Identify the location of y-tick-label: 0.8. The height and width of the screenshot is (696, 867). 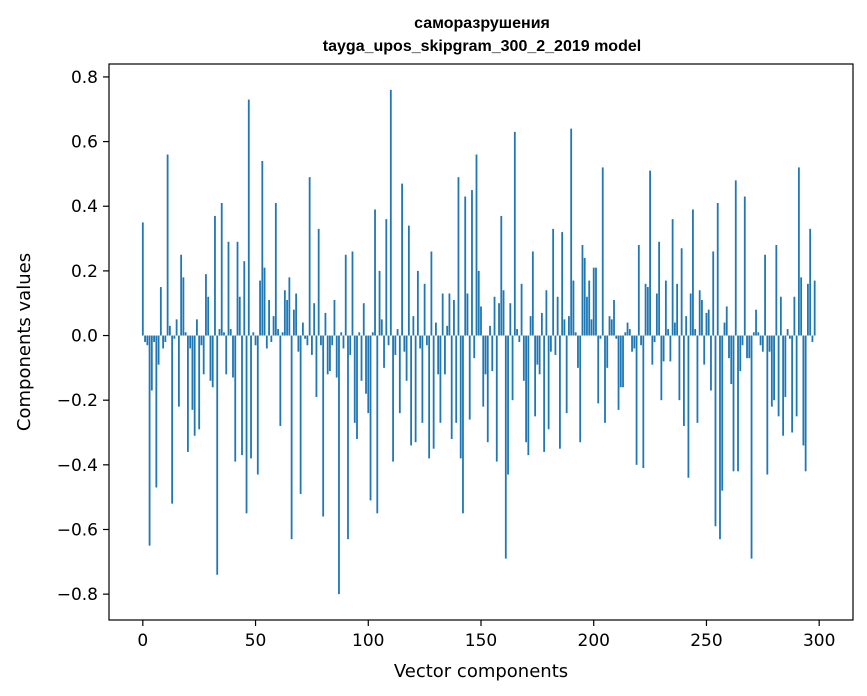
(84, 78).